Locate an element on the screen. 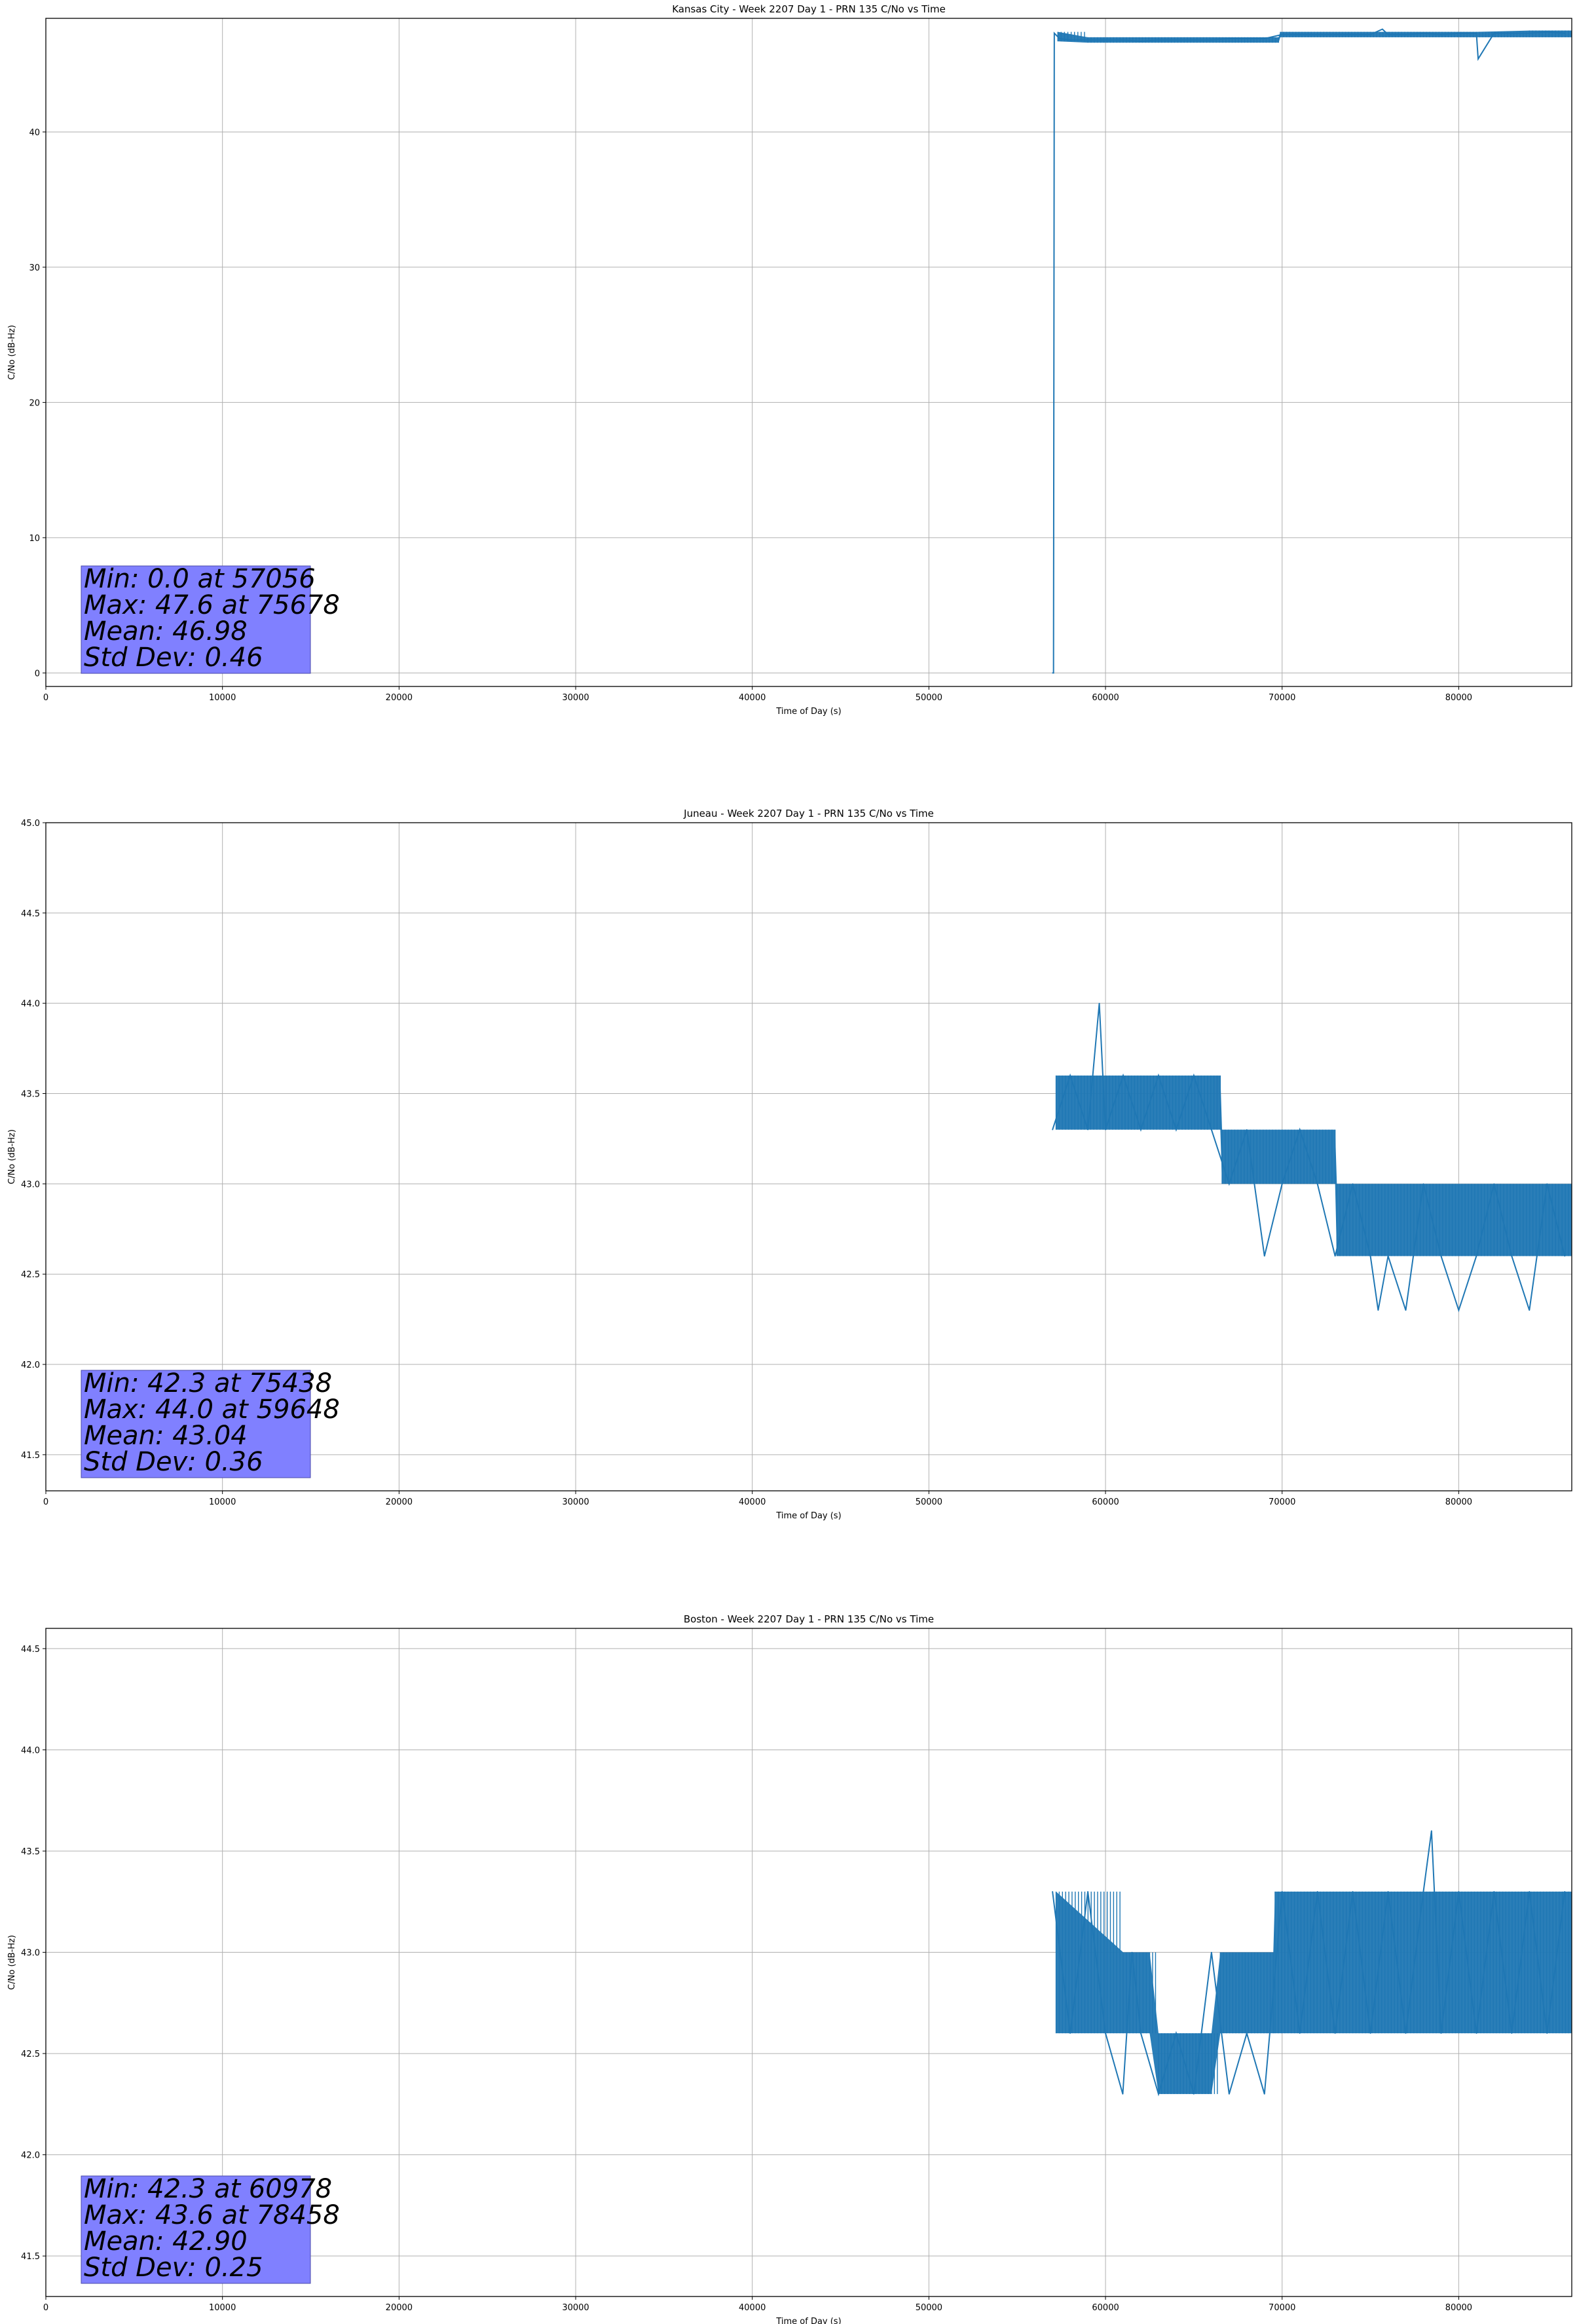 The width and height of the screenshot is (1577, 2324). y-tick-label: 40 is located at coordinates (34, 133).